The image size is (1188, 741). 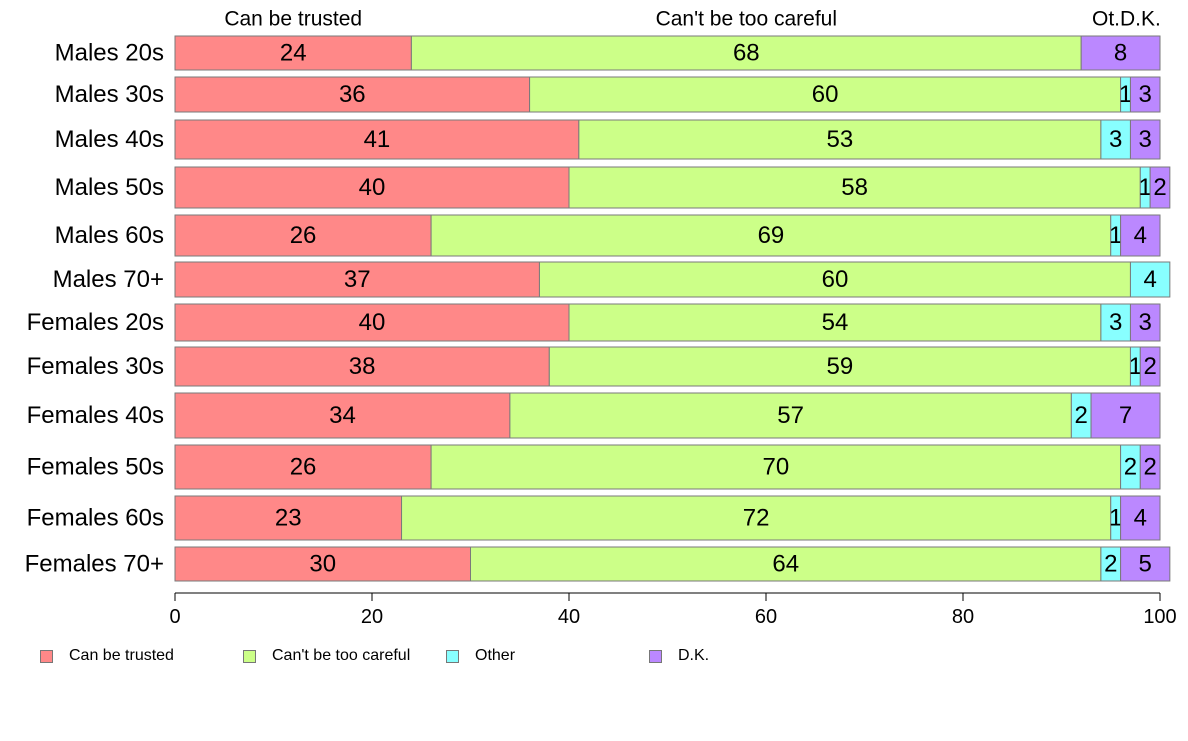 I want to click on category-label: Males 50s, so click(x=109, y=187).